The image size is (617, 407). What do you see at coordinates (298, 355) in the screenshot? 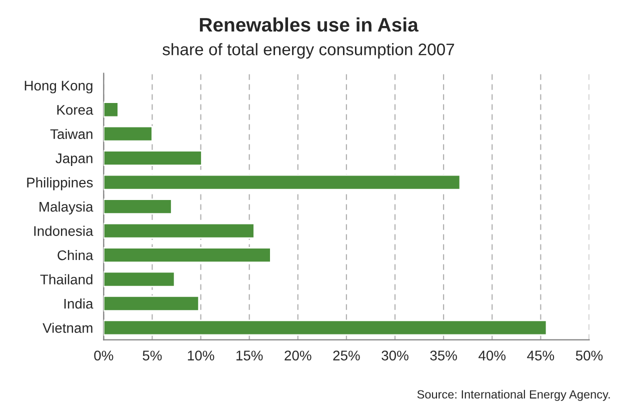
I see `x-tick-label: 20%` at bounding box center [298, 355].